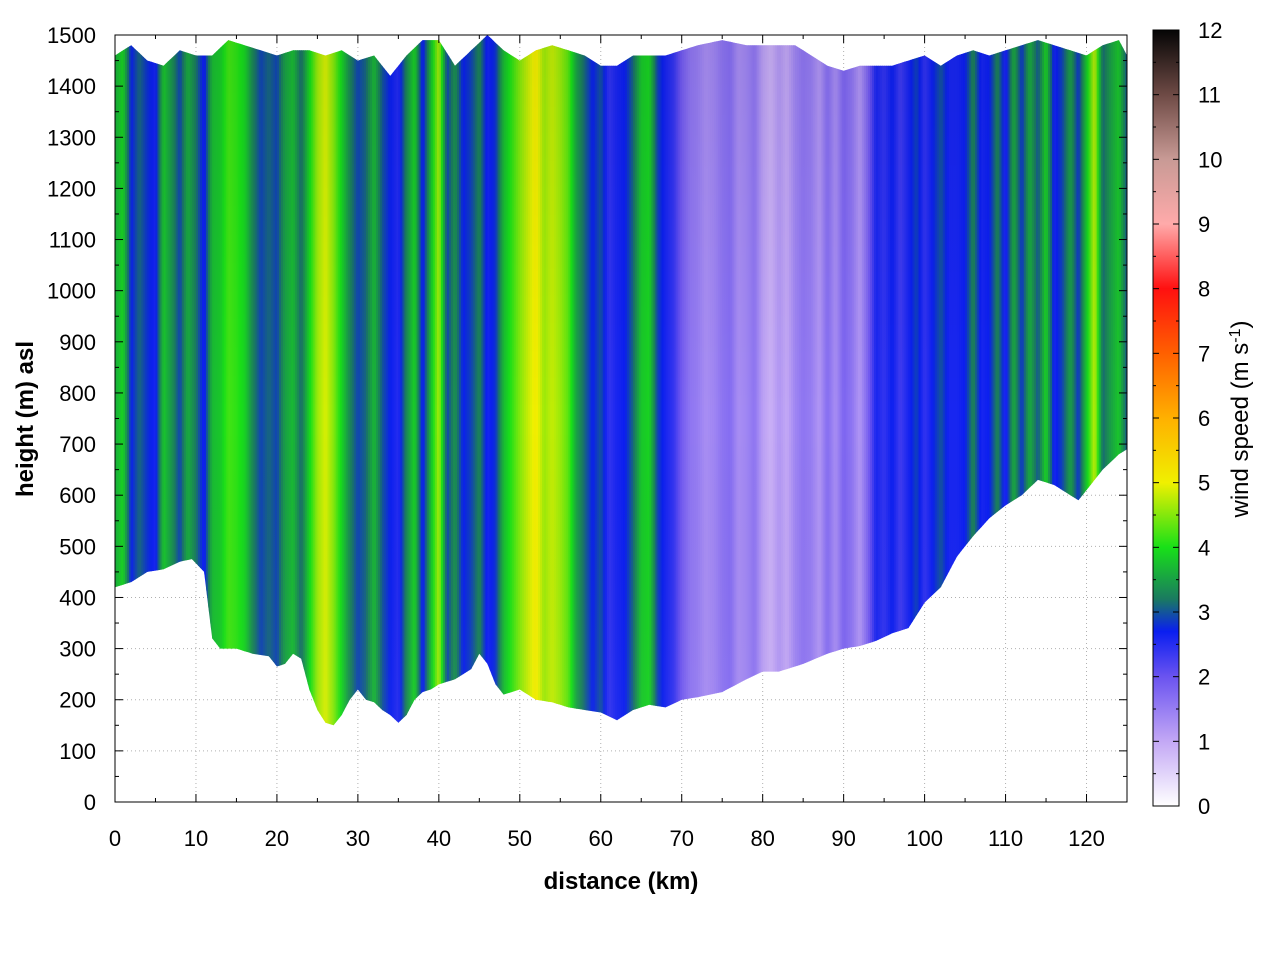  I want to click on colorbar-tick-label: 4, so click(1204, 547).